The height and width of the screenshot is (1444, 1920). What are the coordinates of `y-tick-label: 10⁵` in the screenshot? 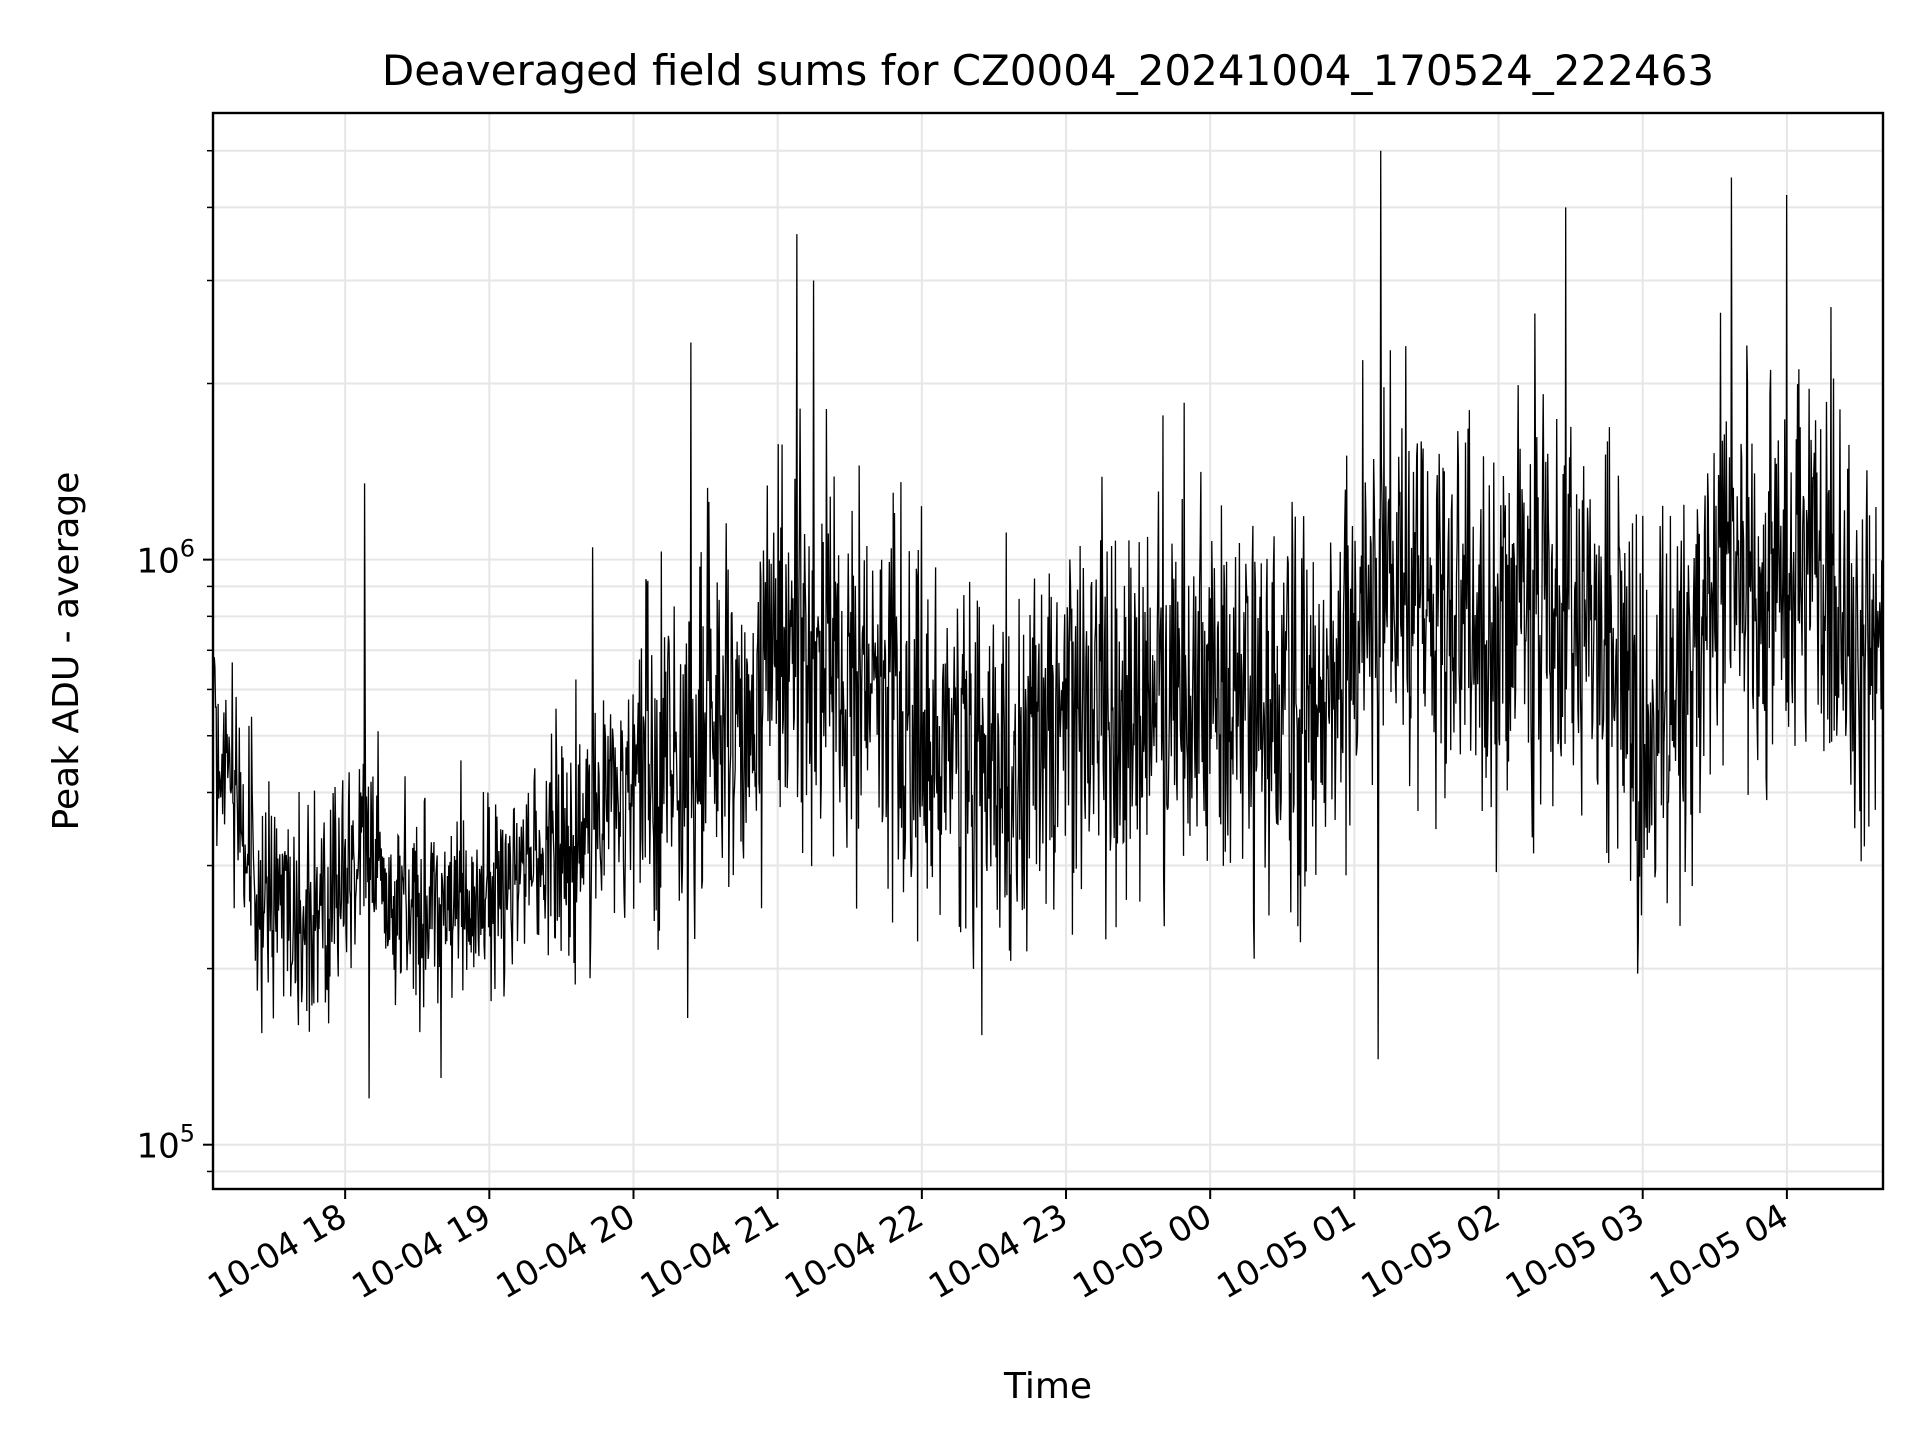 It's located at (165, 1143).